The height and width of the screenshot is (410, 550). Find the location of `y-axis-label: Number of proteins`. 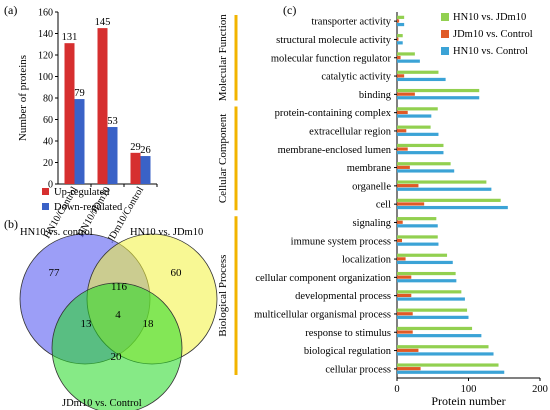

y-axis-label: Number of proteins is located at coordinates (23, 98).